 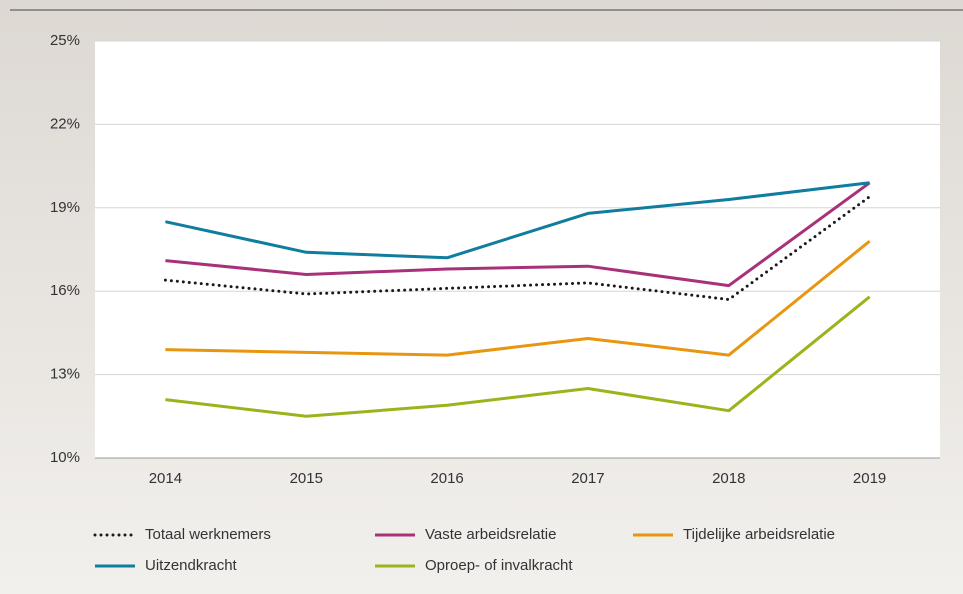 What do you see at coordinates (499, 565) in the screenshot?
I see `legend-label: Oproep- of invalkracht` at bounding box center [499, 565].